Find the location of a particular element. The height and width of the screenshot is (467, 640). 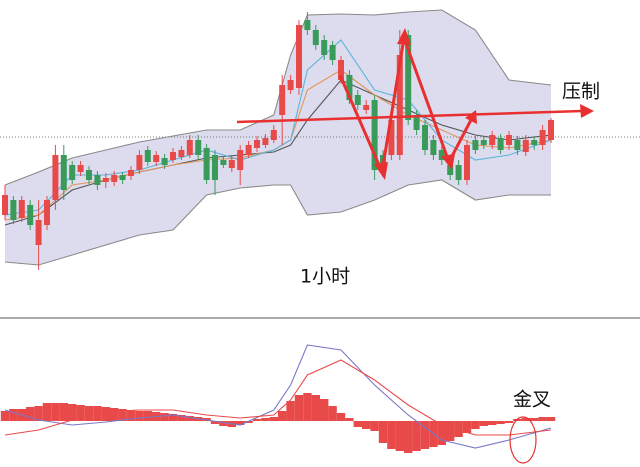

indicator-line is located at coordinates (278, 397).